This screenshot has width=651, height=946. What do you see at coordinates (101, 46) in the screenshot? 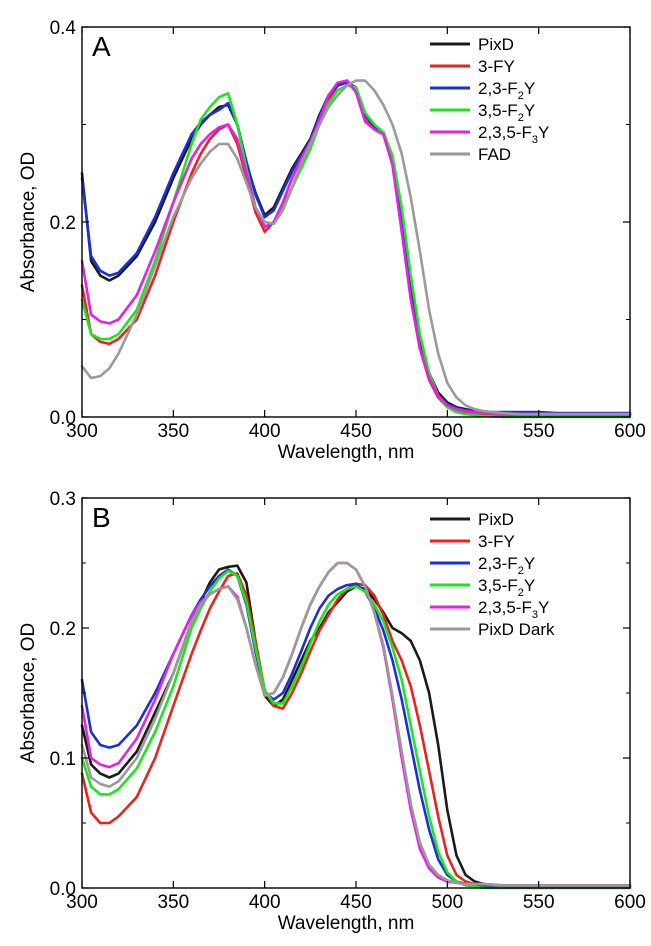
I see `panel-label: A` at bounding box center [101, 46].